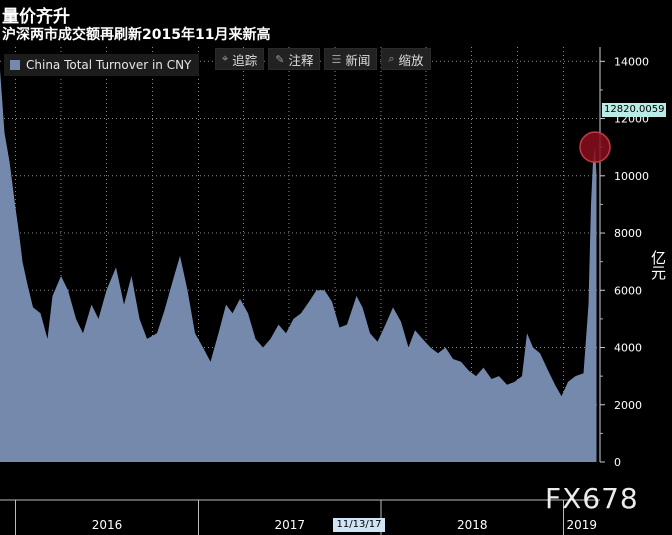  I want to click on y-tick-label: 0, so click(617, 462).